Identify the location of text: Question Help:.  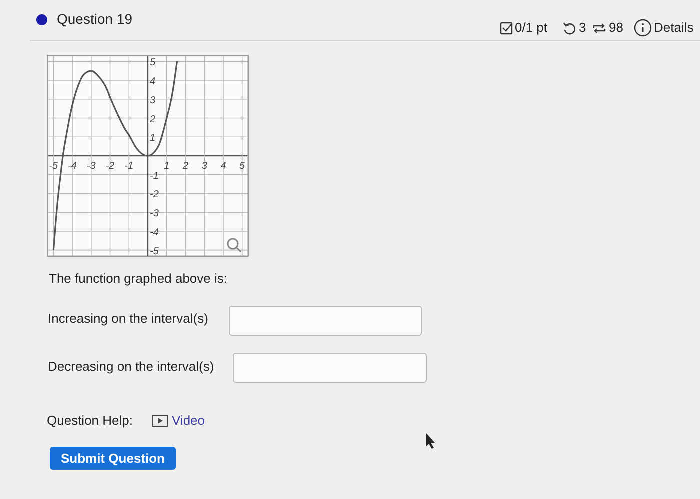
(90, 420).